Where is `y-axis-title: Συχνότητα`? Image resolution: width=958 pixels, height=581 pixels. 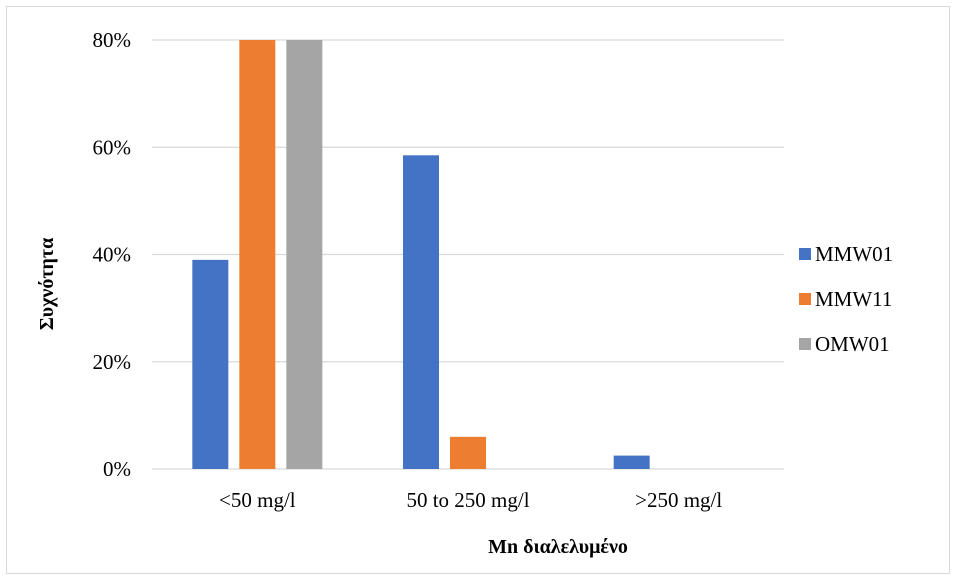
y-axis-title: Συχνότητα is located at coordinates (47, 284).